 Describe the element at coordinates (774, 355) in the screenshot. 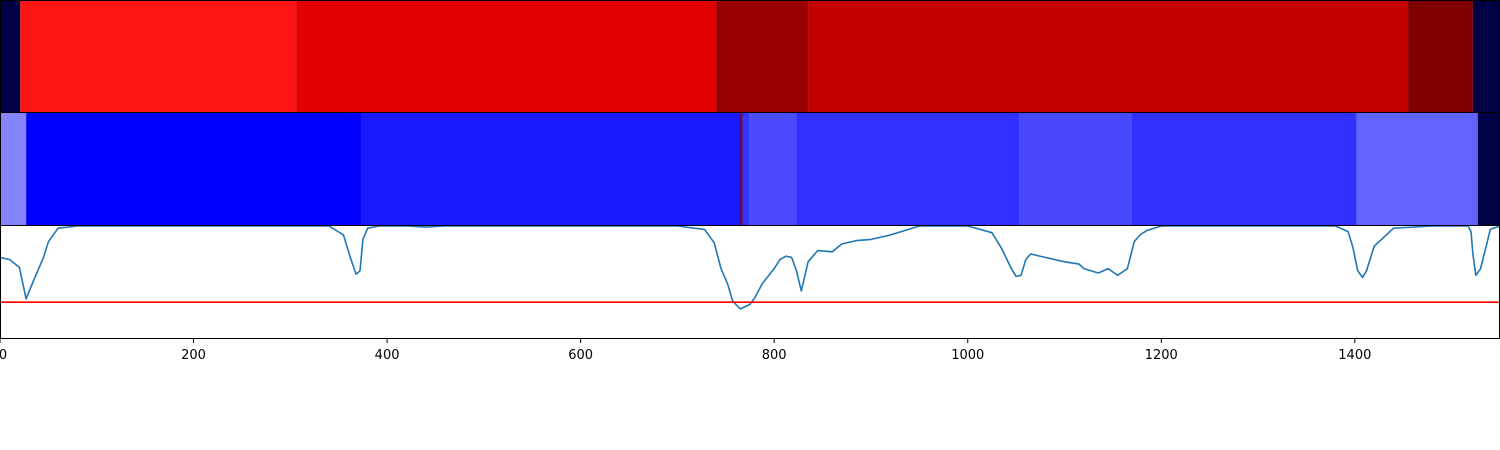

I see `x-tick-label: 800` at that location.